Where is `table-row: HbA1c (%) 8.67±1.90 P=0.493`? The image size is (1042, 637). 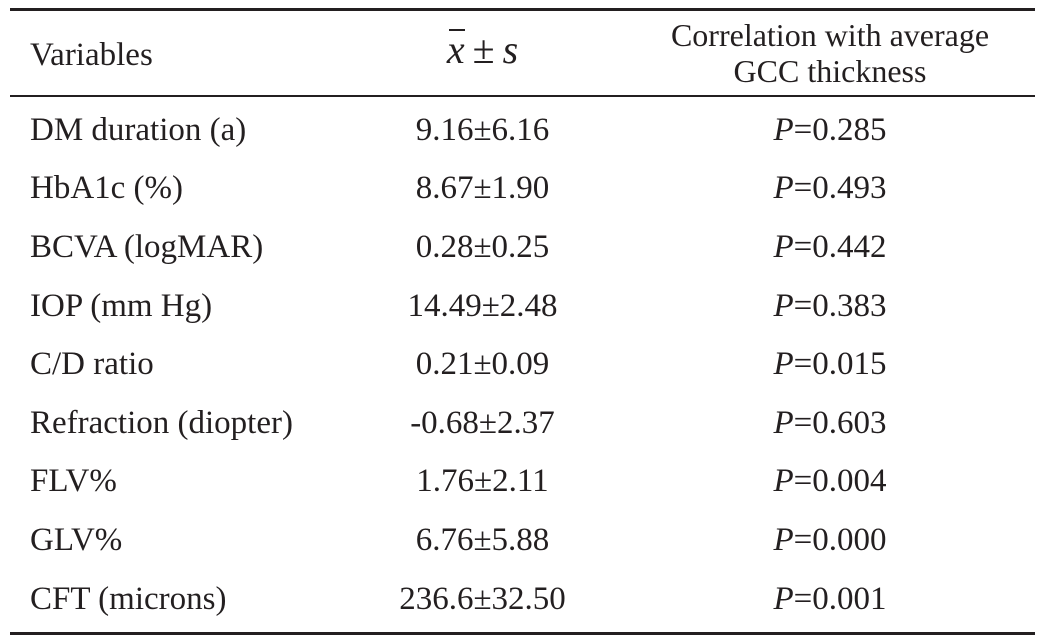
table-row: HbA1c (%) 8.67±1.90 P=0.493 is located at coordinates (522, 189).